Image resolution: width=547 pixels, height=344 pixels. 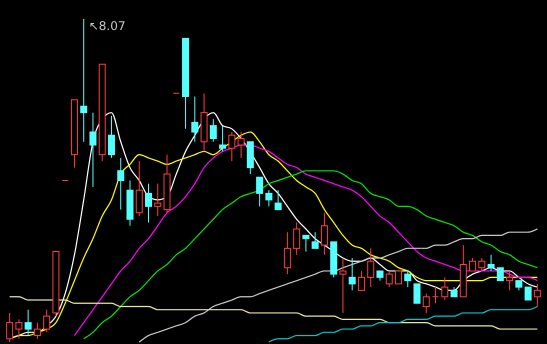 I want to click on annotation: ↖8.07, so click(x=107, y=26).